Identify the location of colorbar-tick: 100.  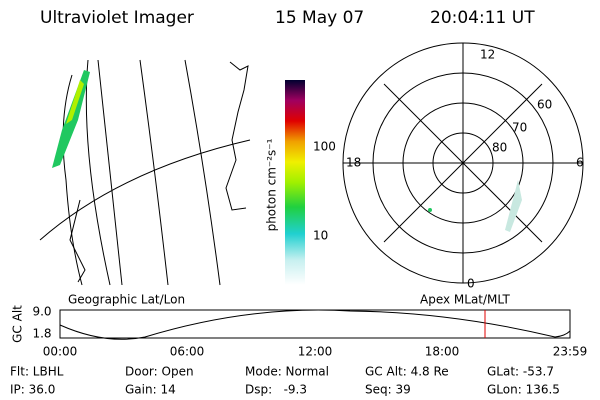
(324, 147).